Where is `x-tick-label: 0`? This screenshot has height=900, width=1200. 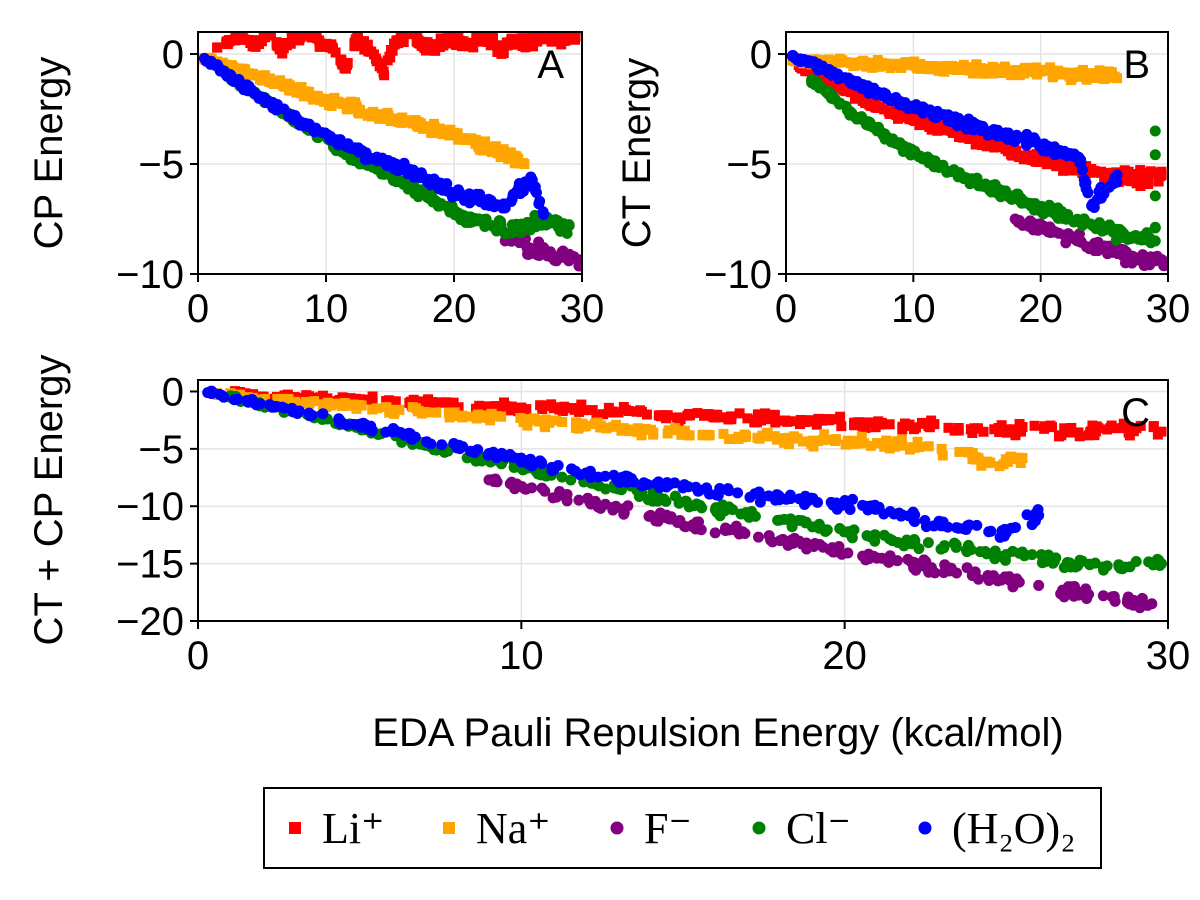 x-tick-label: 0 is located at coordinates (786, 309).